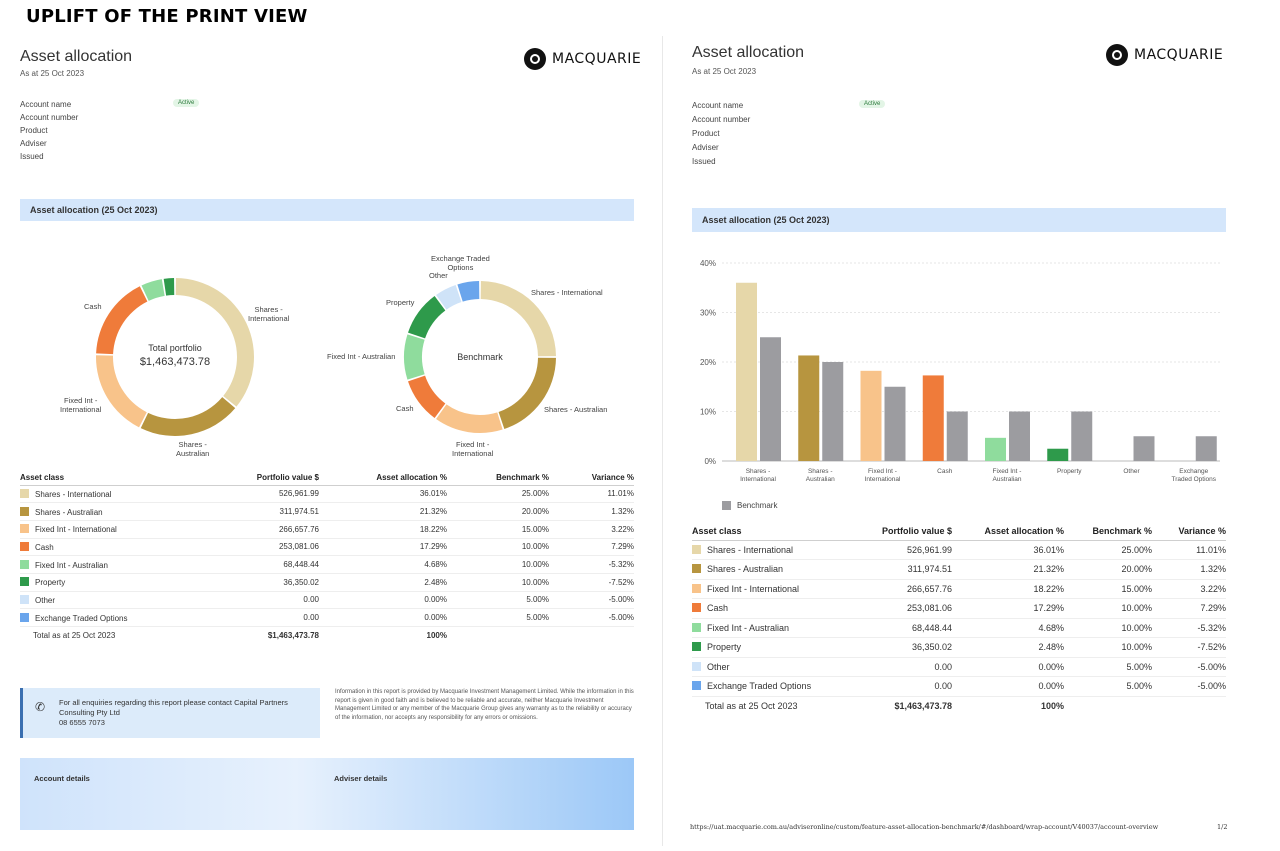 This screenshot has height=851, width=1280. What do you see at coordinates (809, 408) in the screenshot?
I see `bar-allocation-shares-australian` at bounding box center [809, 408].